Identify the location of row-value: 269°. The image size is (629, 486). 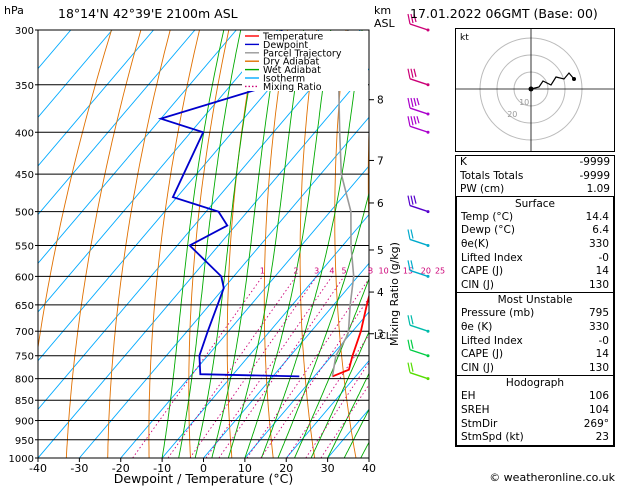
(596, 423).